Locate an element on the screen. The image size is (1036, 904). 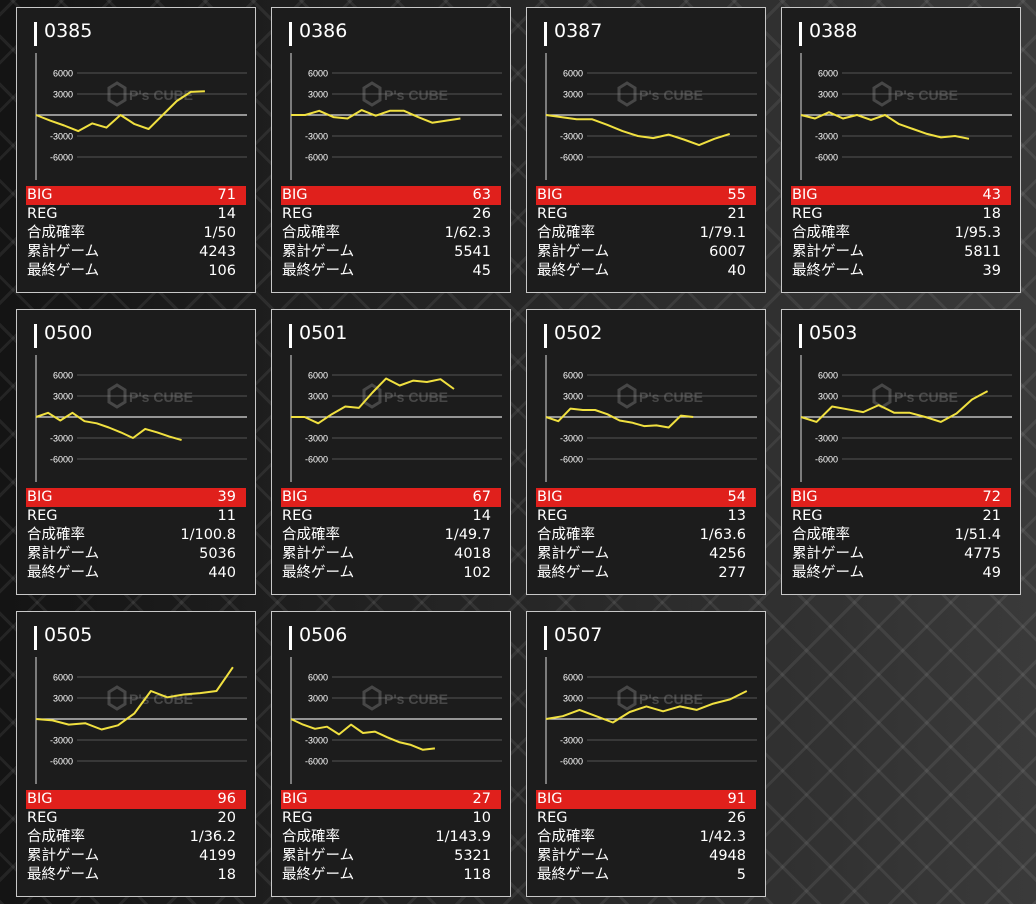
stat-row-last: 最終ゲーム 106 is located at coordinates (136, 271).